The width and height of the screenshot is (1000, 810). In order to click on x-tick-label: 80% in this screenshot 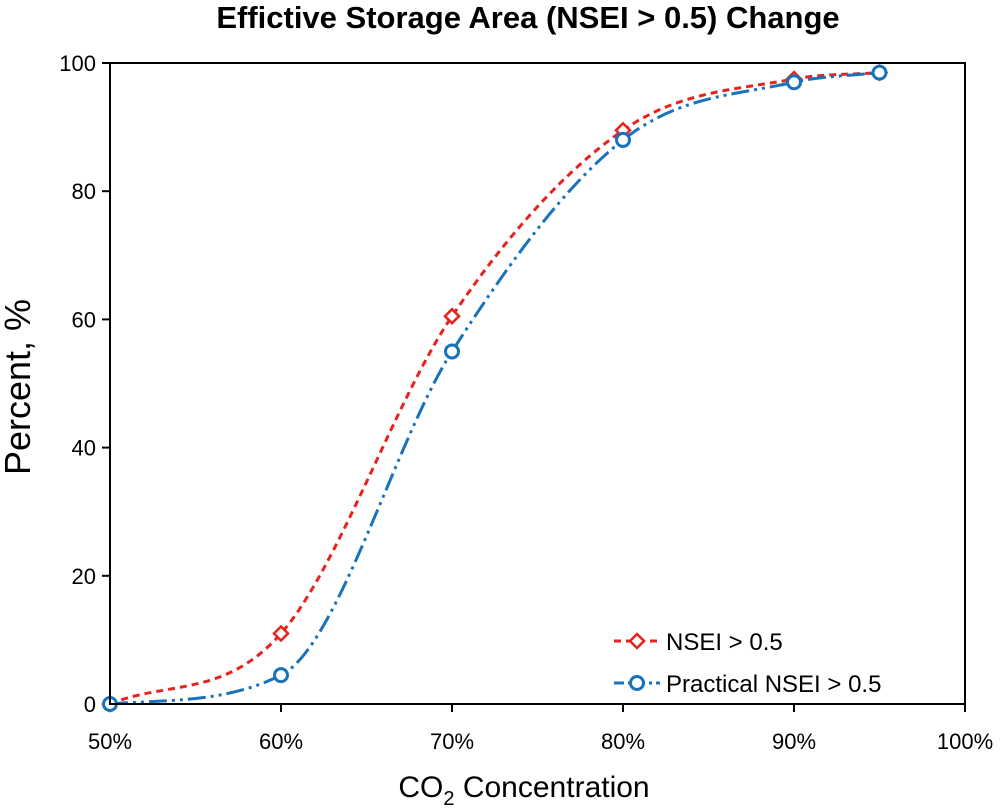, I will do `click(623, 741)`.